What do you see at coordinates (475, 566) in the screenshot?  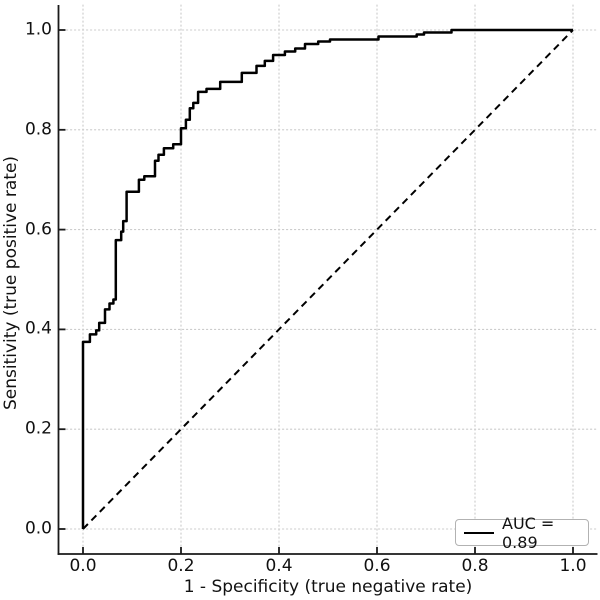 I see `x-tick-label: 0.8` at bounding box center [475, 566].